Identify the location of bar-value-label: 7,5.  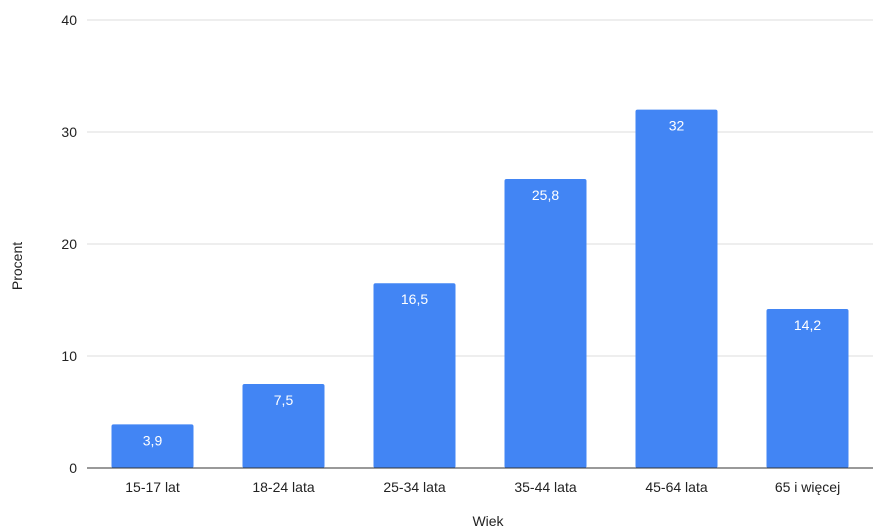
(284, 400).